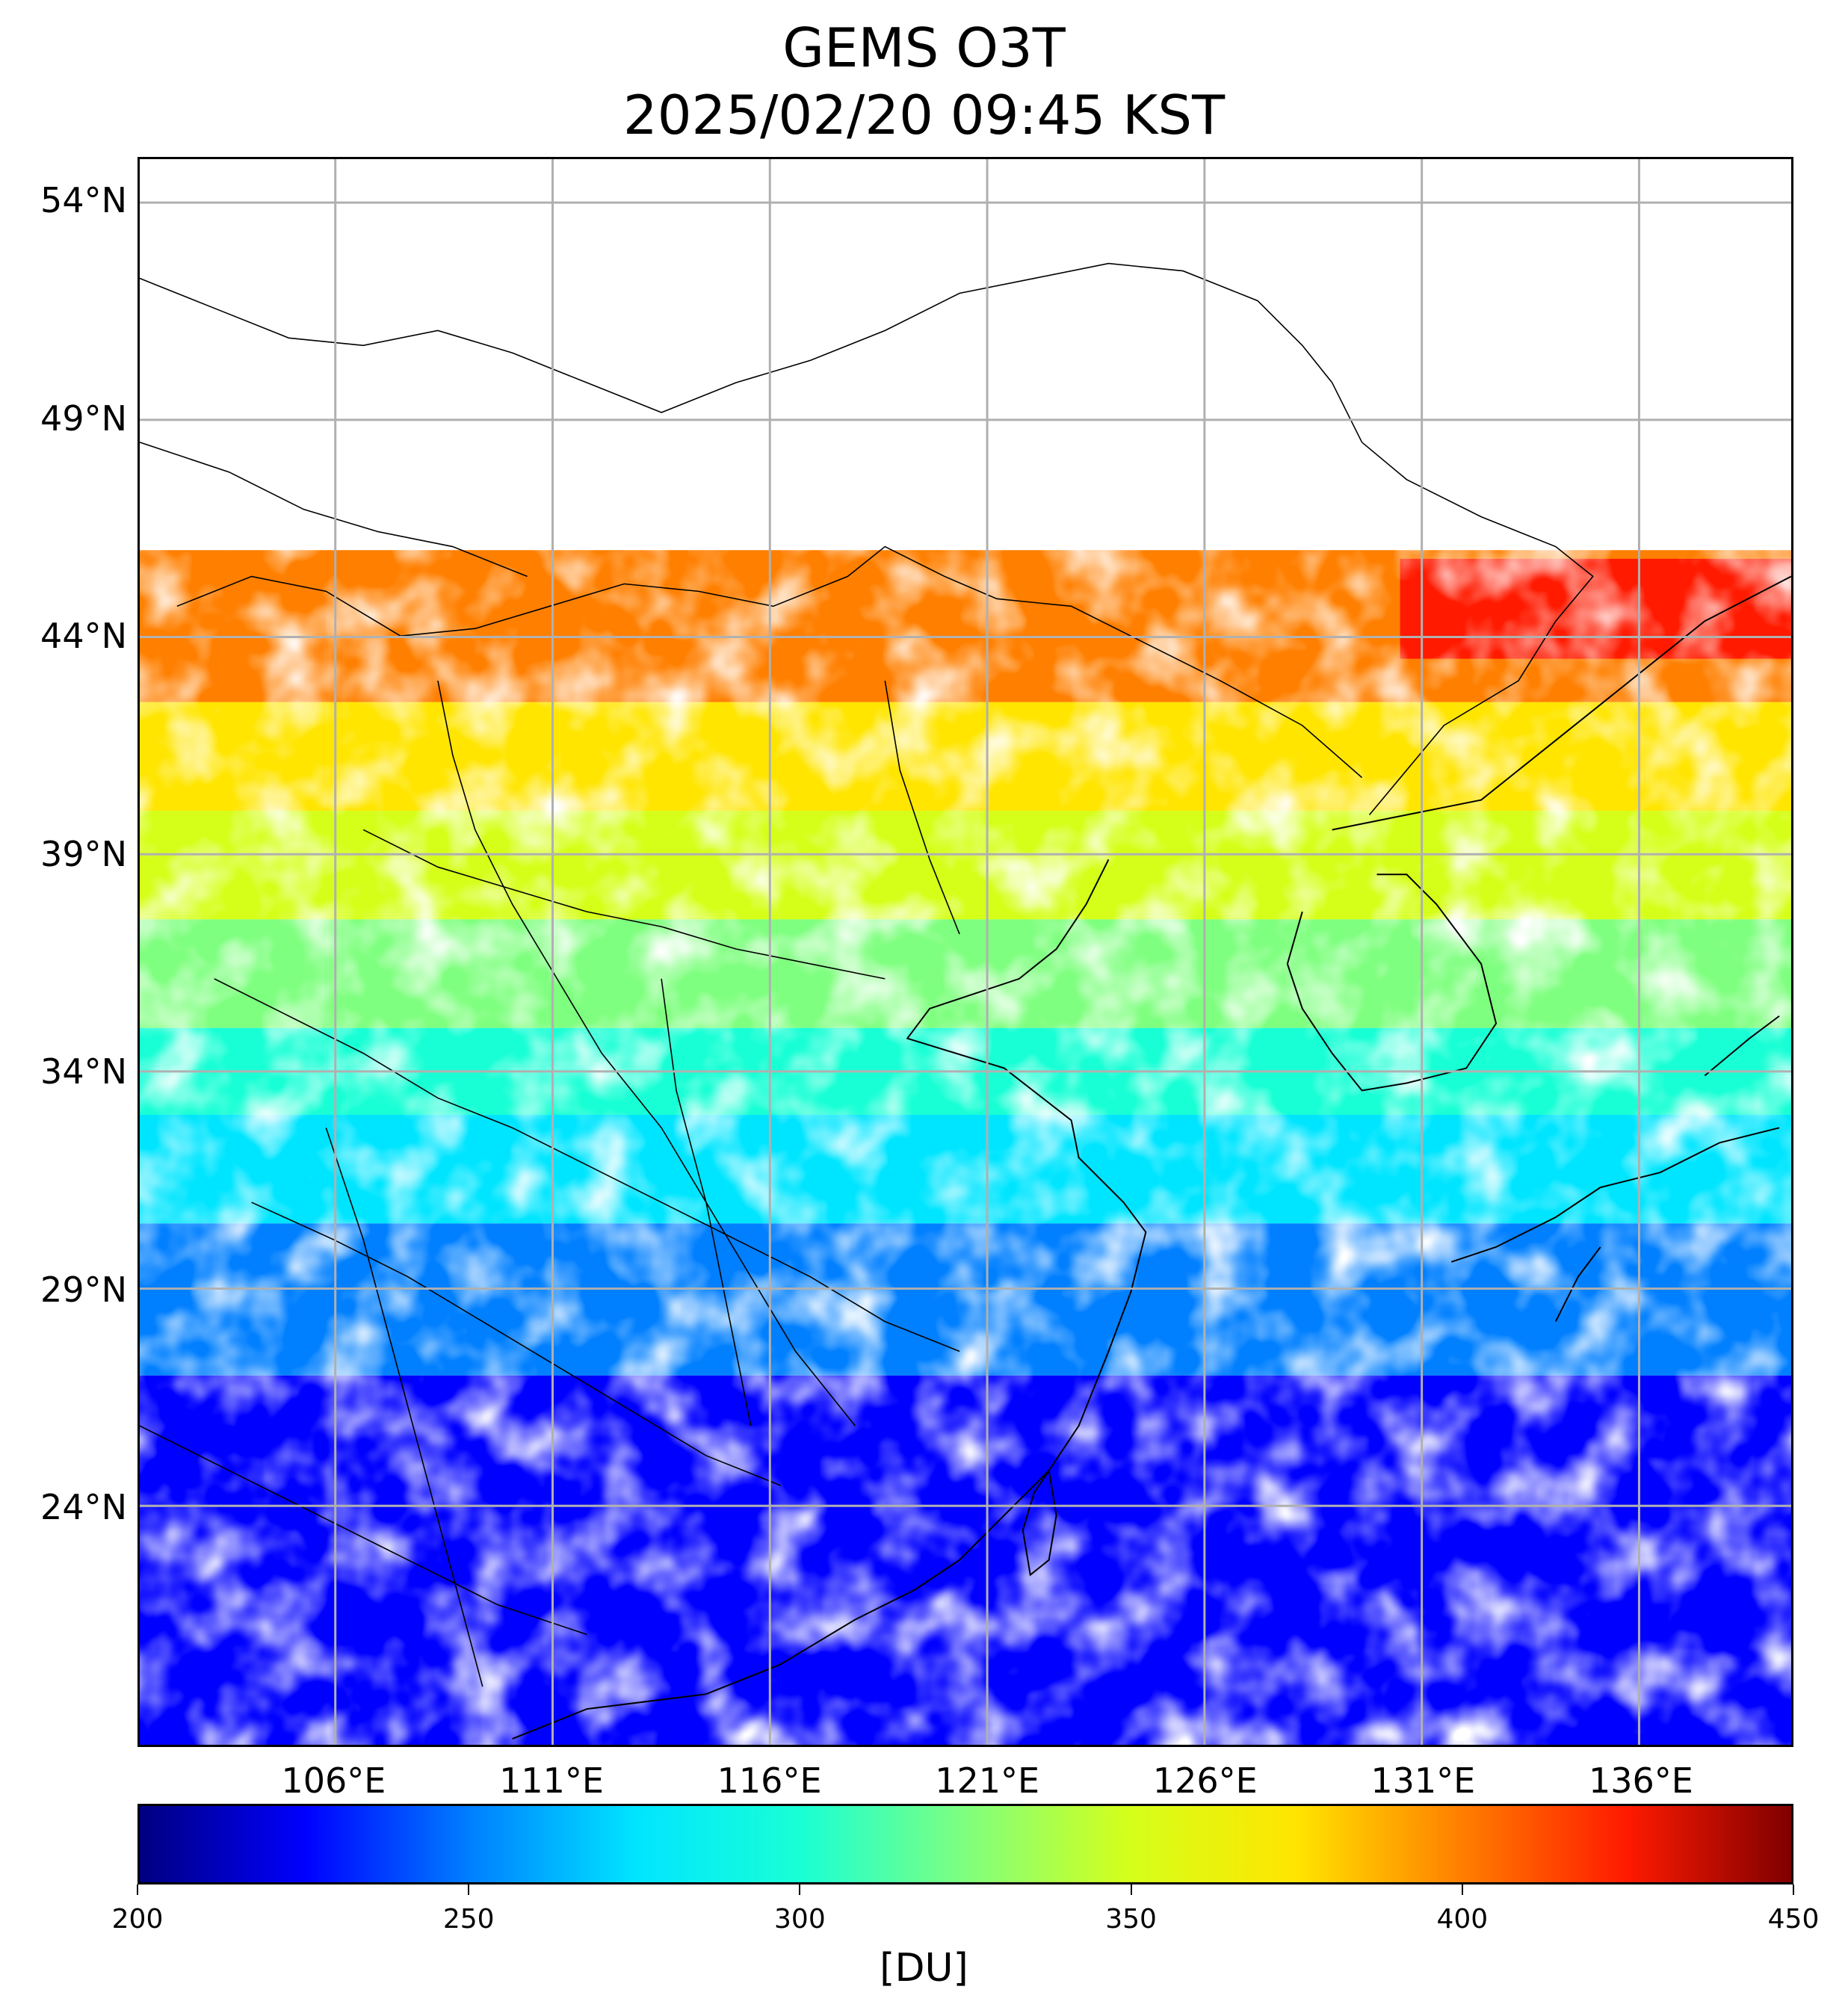 This screenshot has height=2016, width=1848. What do you see at coordinates (83, 418) in the screenshot?
I see `lat-label: 49°N` at bounding box center [83, 418].